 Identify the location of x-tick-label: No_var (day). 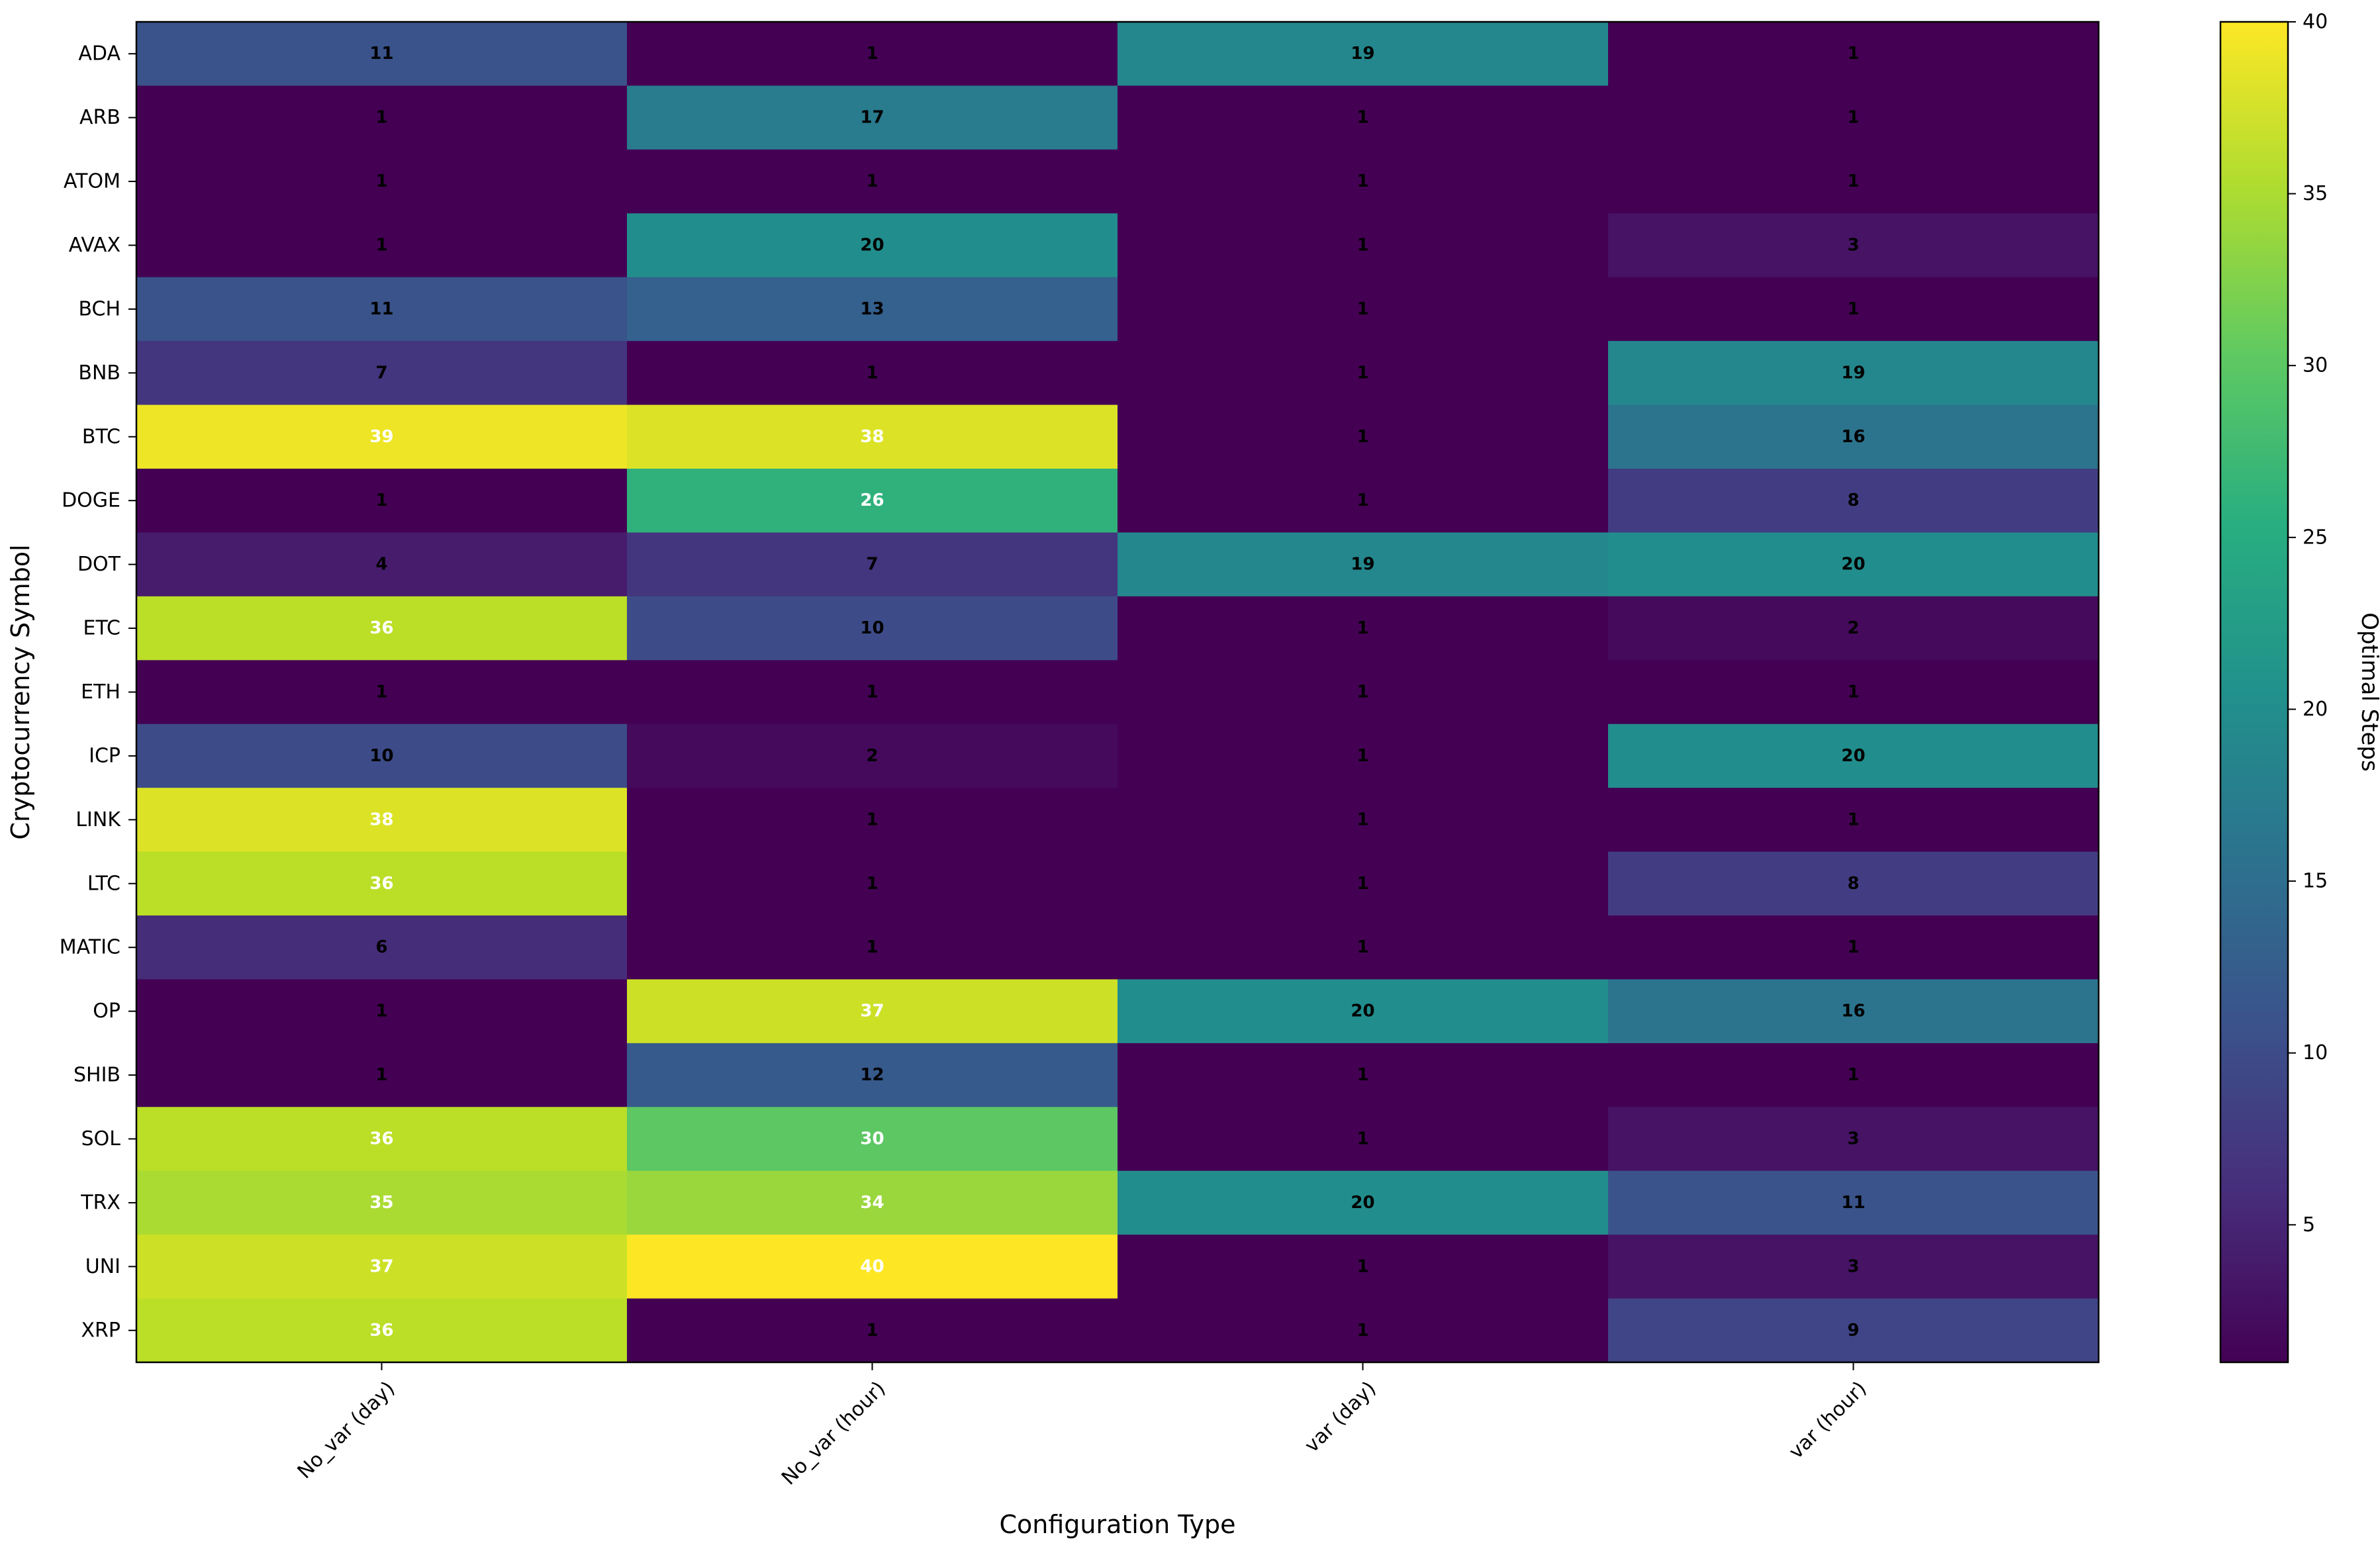
(346, 1430).